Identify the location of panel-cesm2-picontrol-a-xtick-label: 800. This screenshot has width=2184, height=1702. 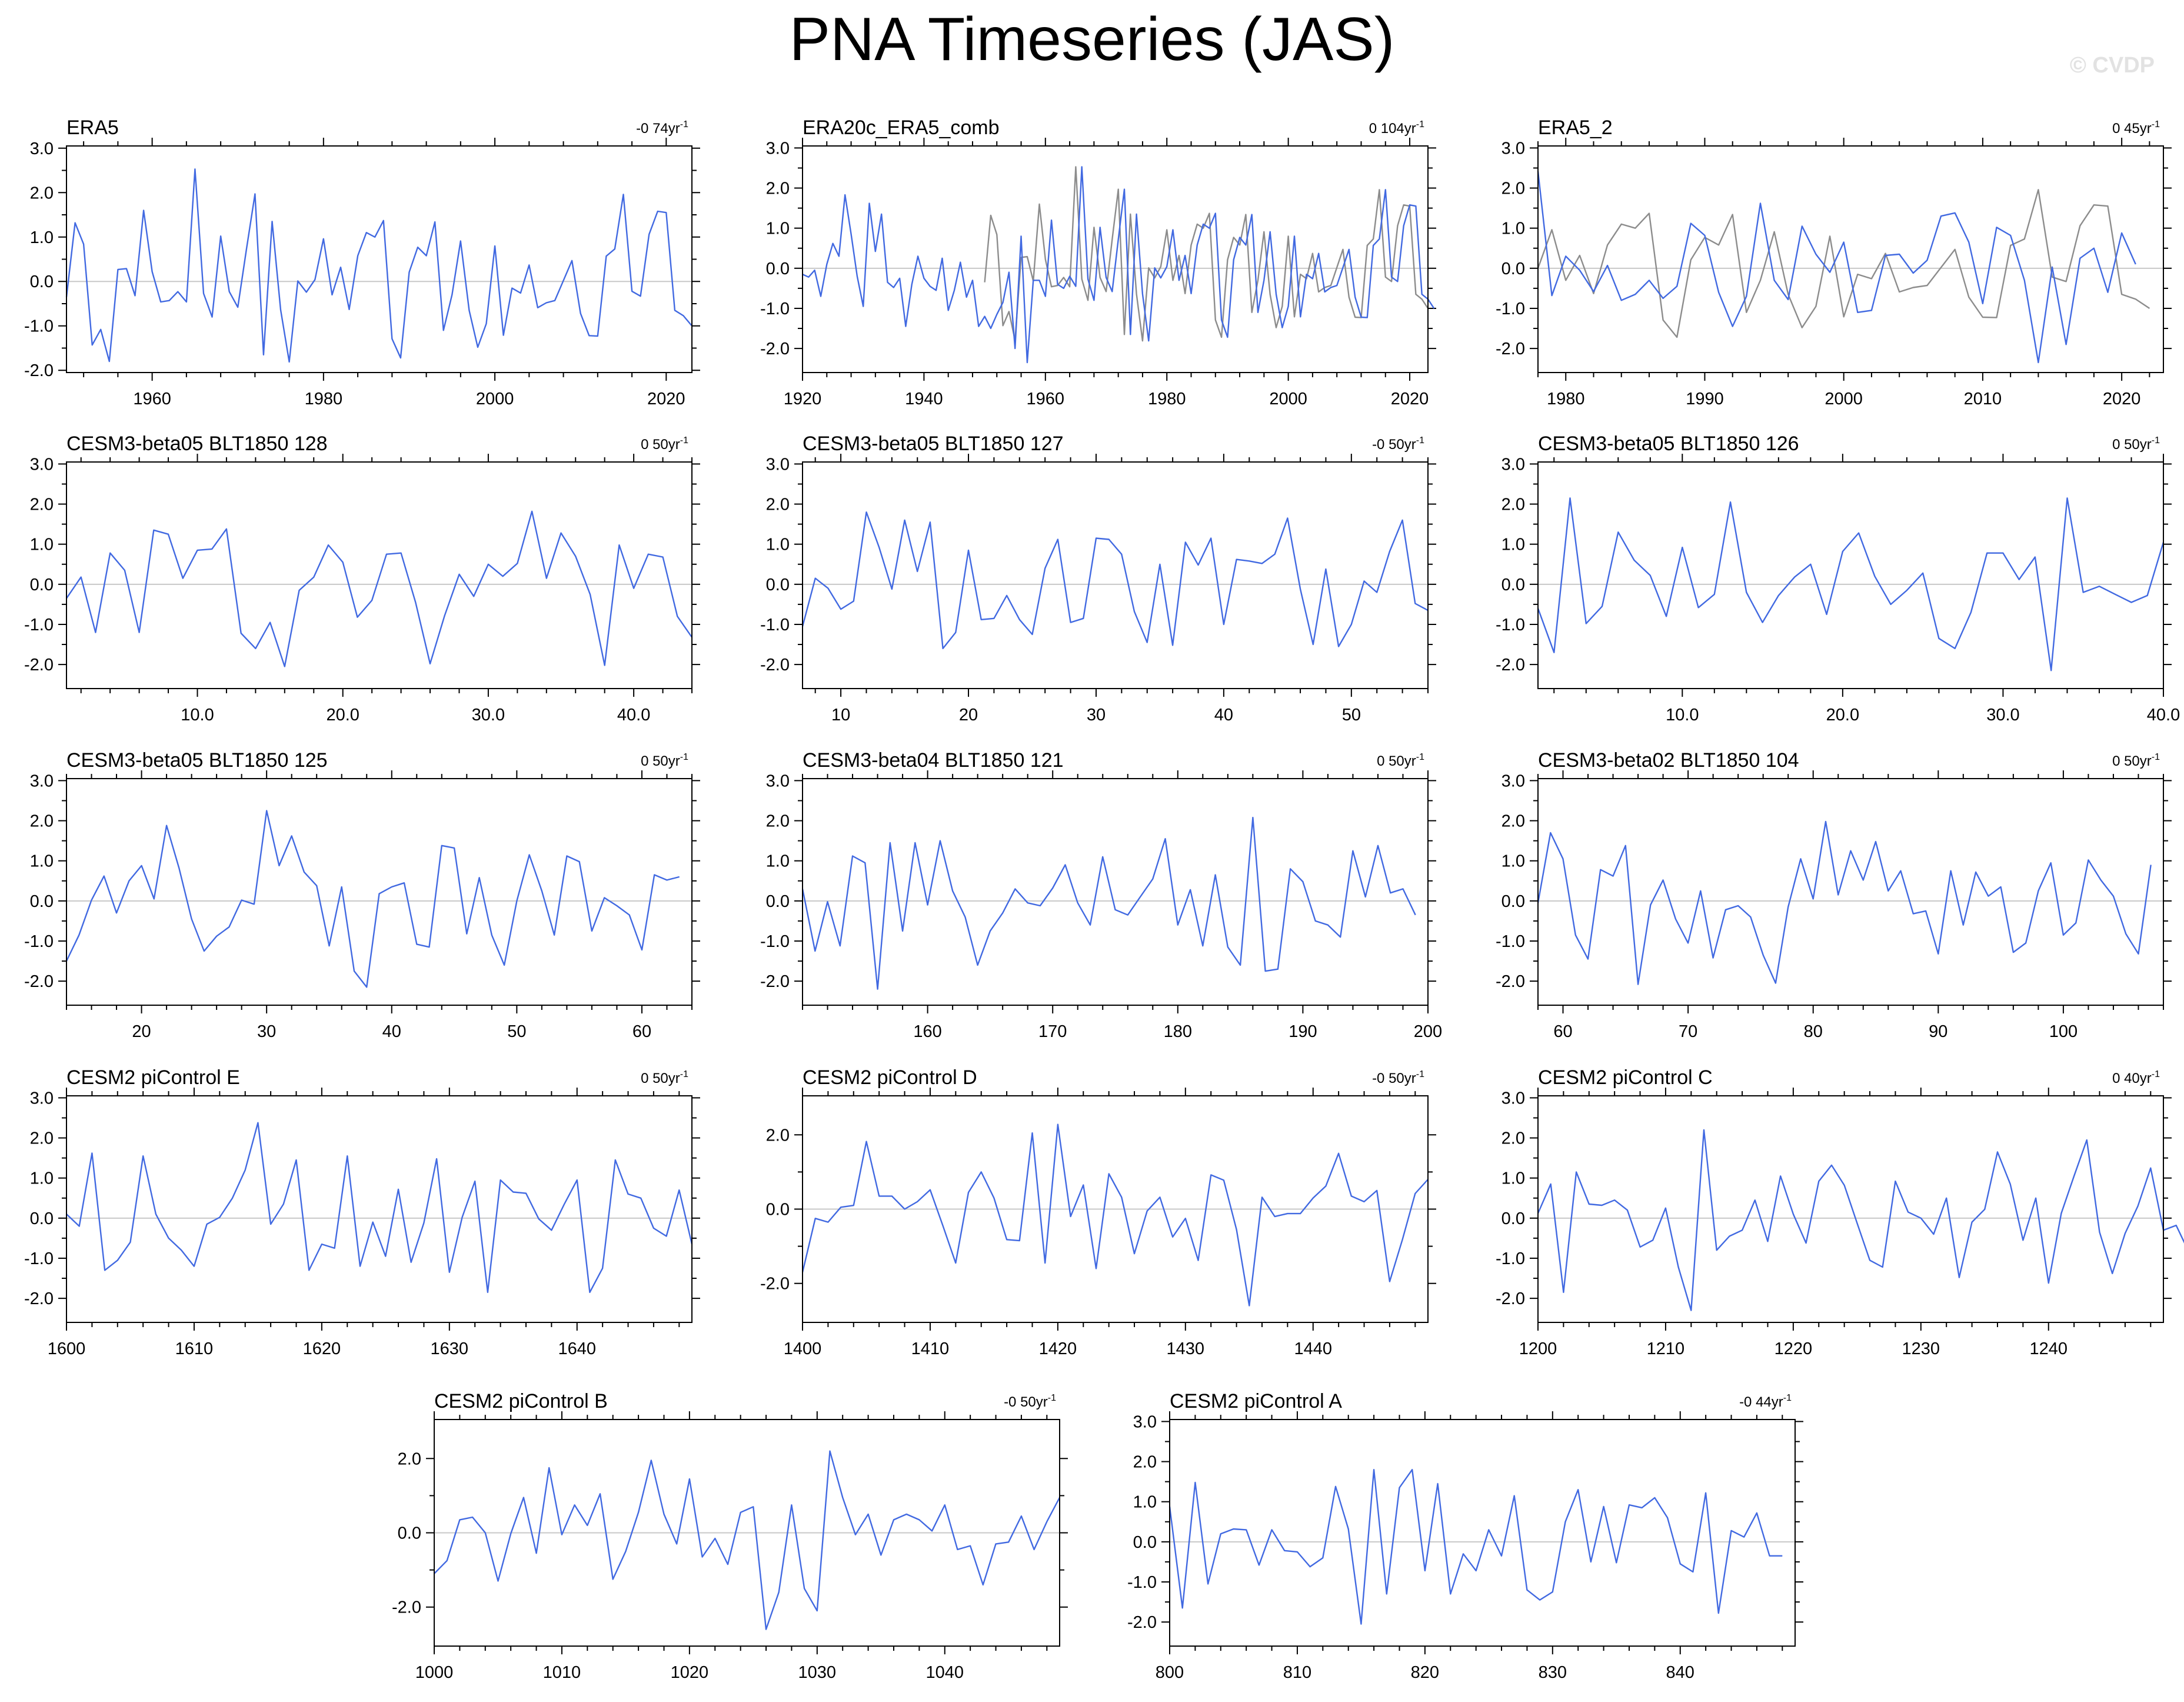
(1170, 1672).